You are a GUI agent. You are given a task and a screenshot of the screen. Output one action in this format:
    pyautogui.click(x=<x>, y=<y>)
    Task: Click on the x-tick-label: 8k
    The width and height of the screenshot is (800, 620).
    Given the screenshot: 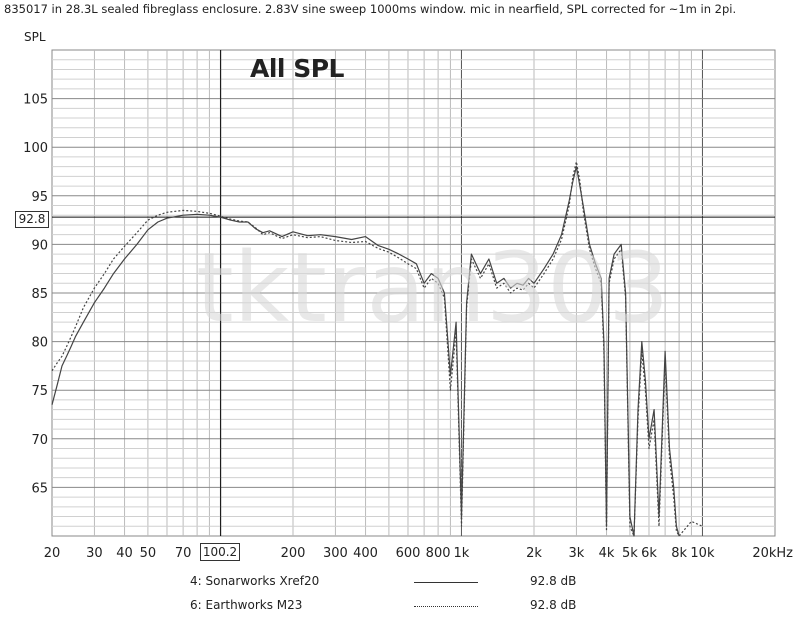 What is the action you would take?
    pyautogui.click(x=679, y=553)
    